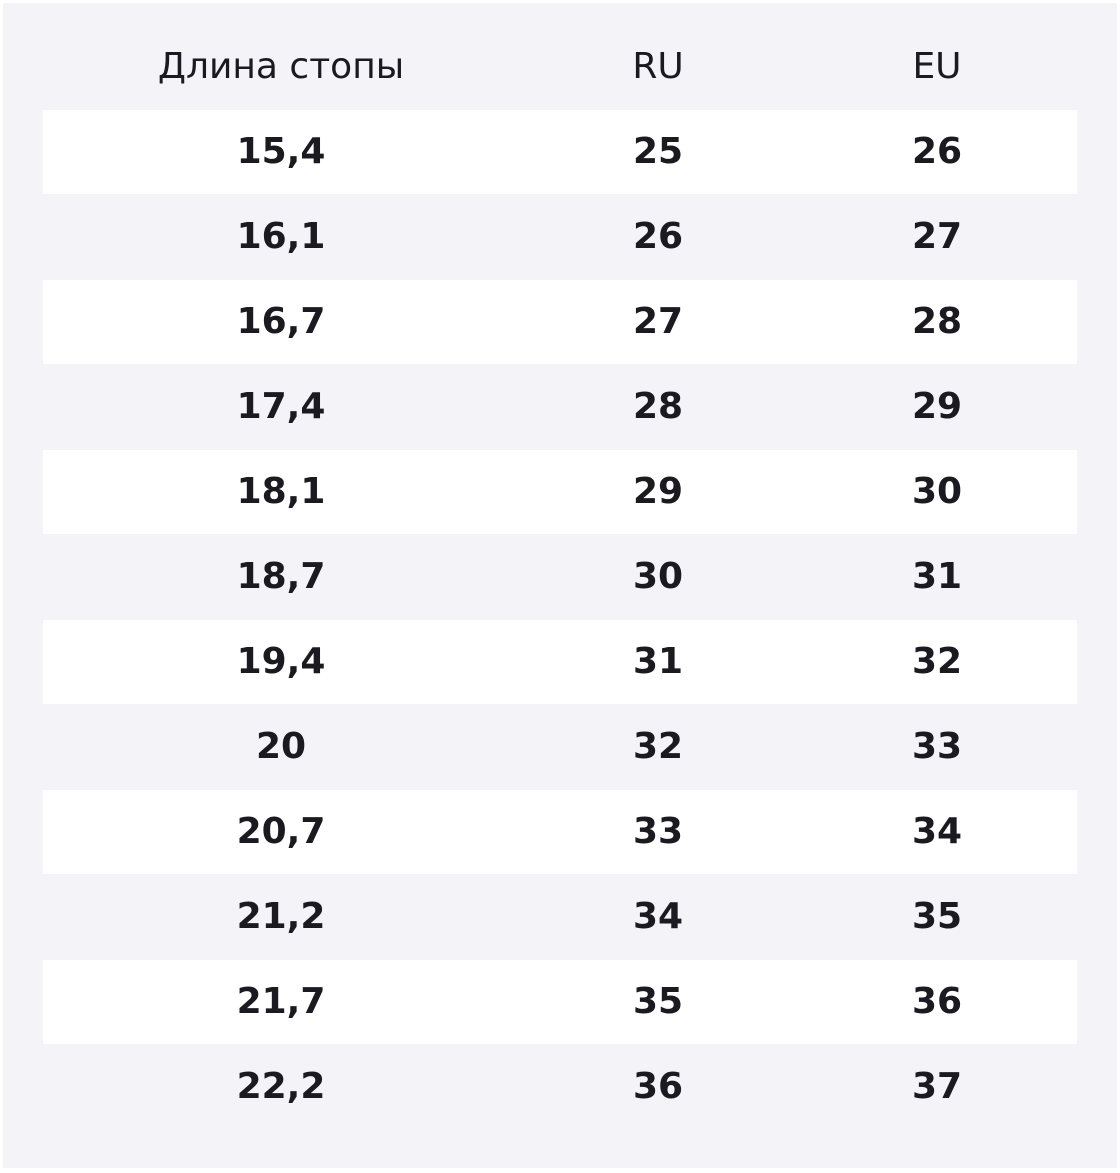 The image size is (1120, 1173). I want to click on table-cell: 20, so click(281, 746).